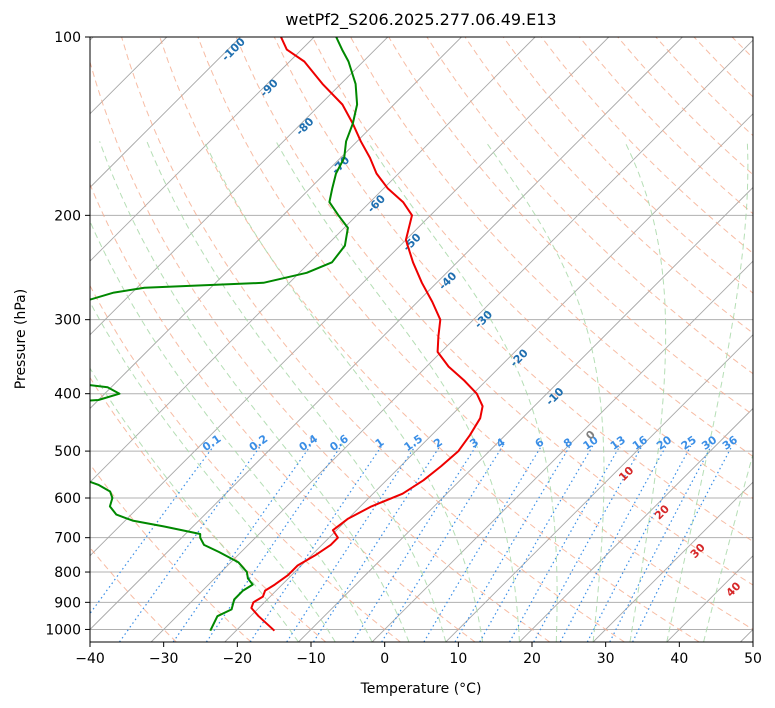 This screenshot has height=708, width=775. I want to click on y-tick-label: 100, so click(67, 38).